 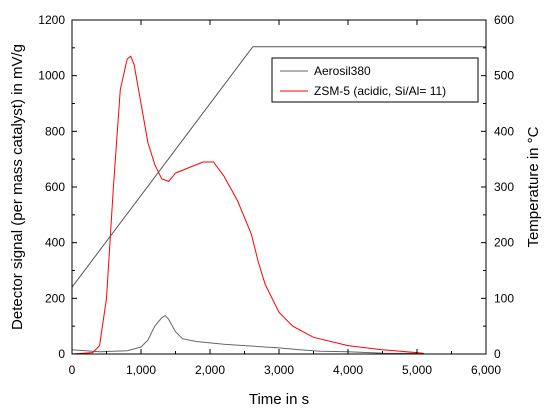 I want to click on y-tick-label: 1200, so click(x=51, y=20).